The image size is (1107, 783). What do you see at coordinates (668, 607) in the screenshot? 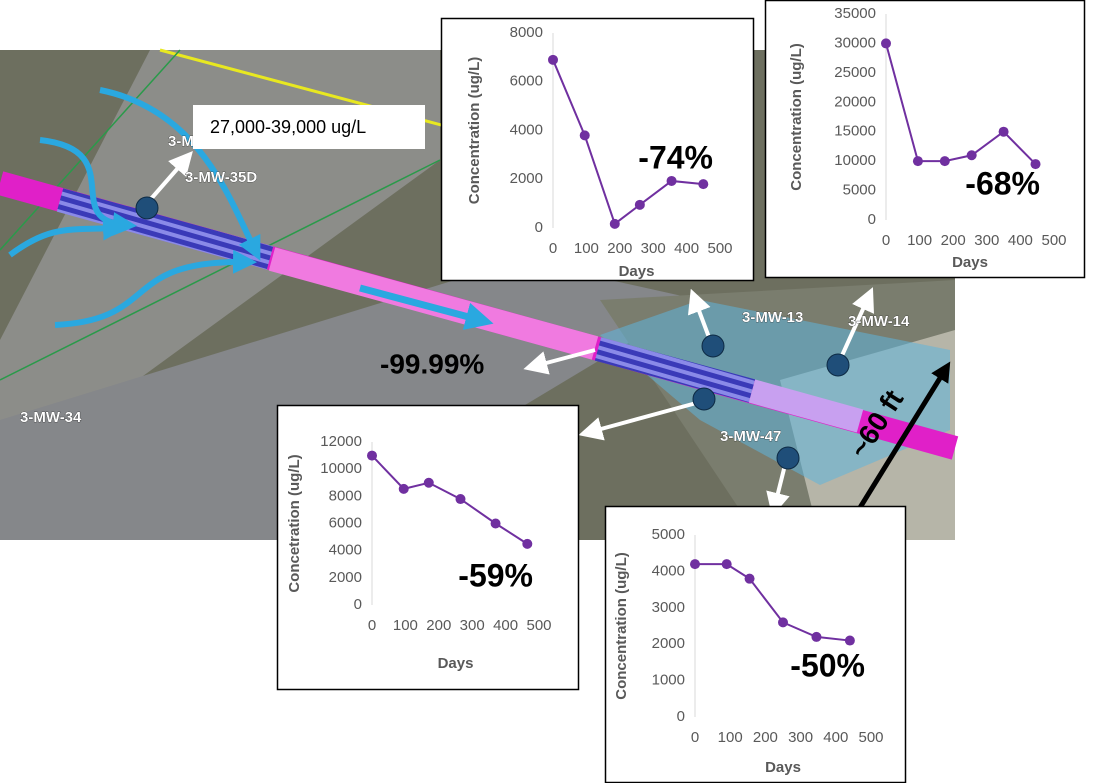
I see `y-tick-label: 3000` at bounding box center [668, 607].